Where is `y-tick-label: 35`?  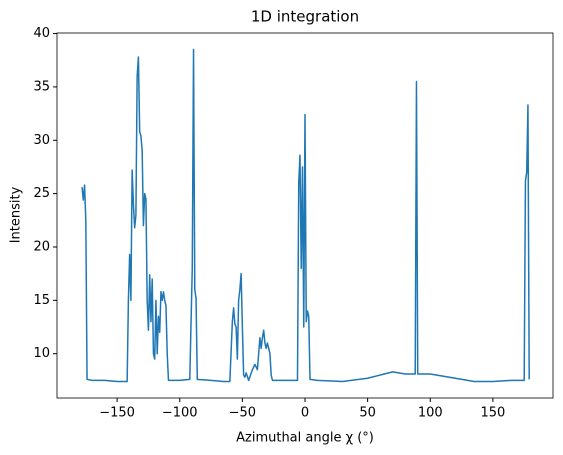
y-tick-label: 35 is located at coordinates (41, 86).